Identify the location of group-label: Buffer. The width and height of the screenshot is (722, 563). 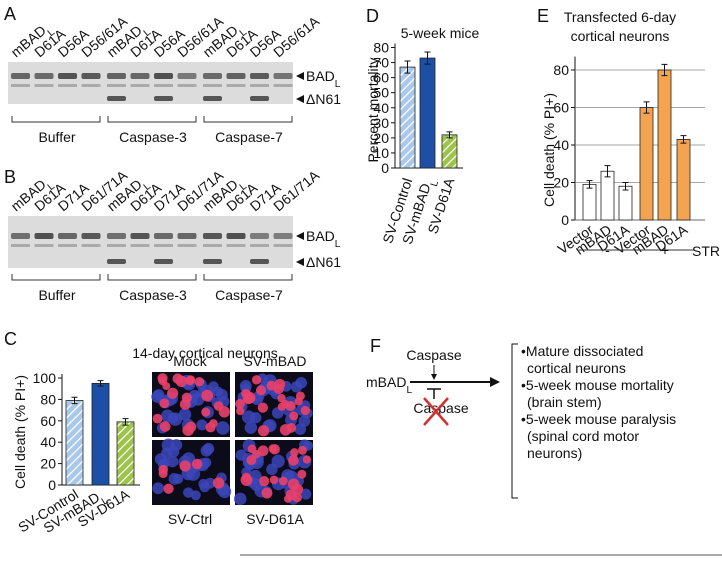
(56, 295).